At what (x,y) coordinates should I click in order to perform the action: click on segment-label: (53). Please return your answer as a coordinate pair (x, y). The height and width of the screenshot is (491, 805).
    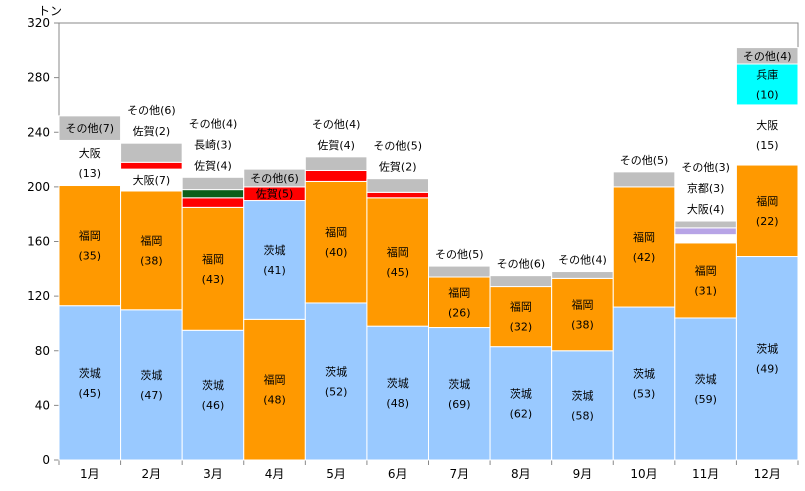
    Looking at the image, I should click on (644, 394).